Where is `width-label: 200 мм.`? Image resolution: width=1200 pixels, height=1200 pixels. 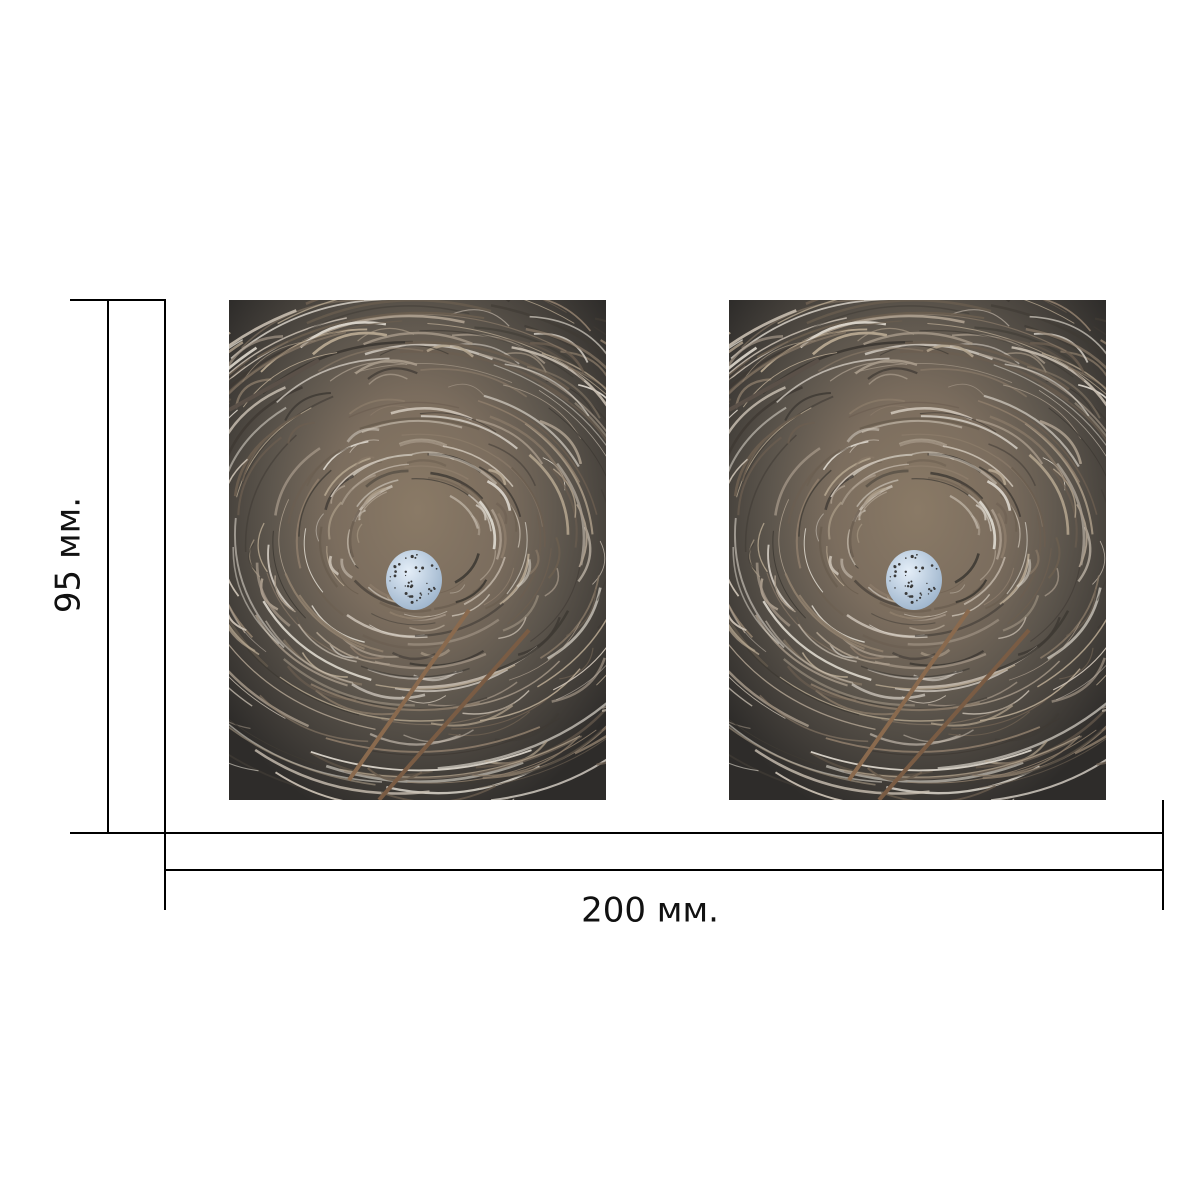
width-label: 200 мм. is located at coordinates (650, 911).